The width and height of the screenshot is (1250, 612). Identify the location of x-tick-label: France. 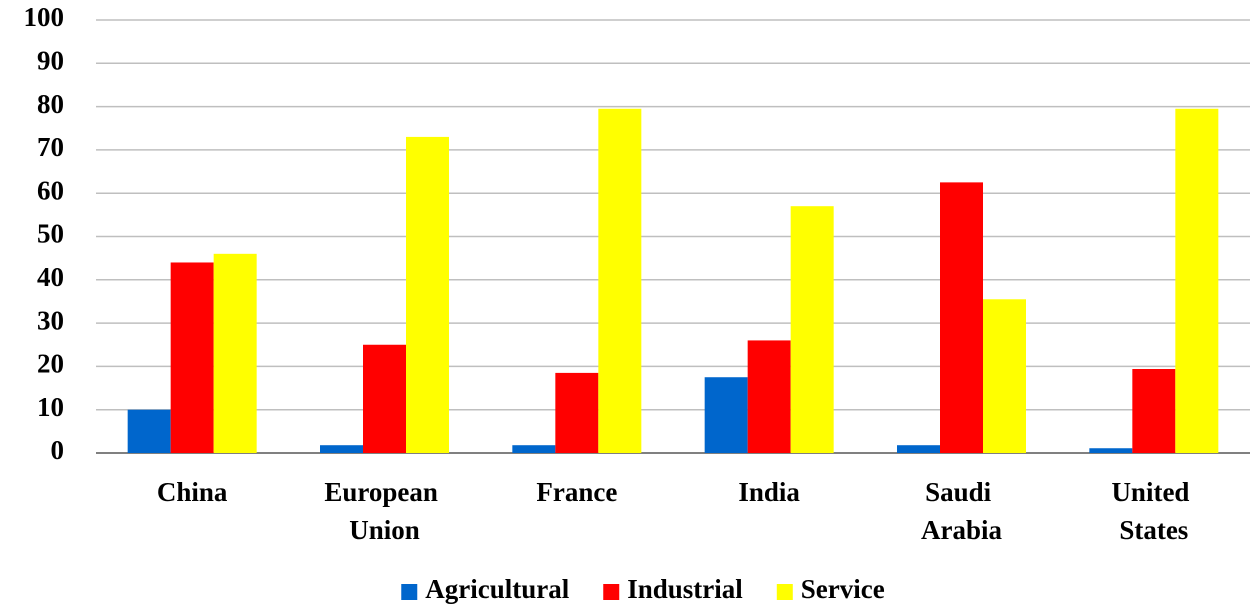
(576, 492).